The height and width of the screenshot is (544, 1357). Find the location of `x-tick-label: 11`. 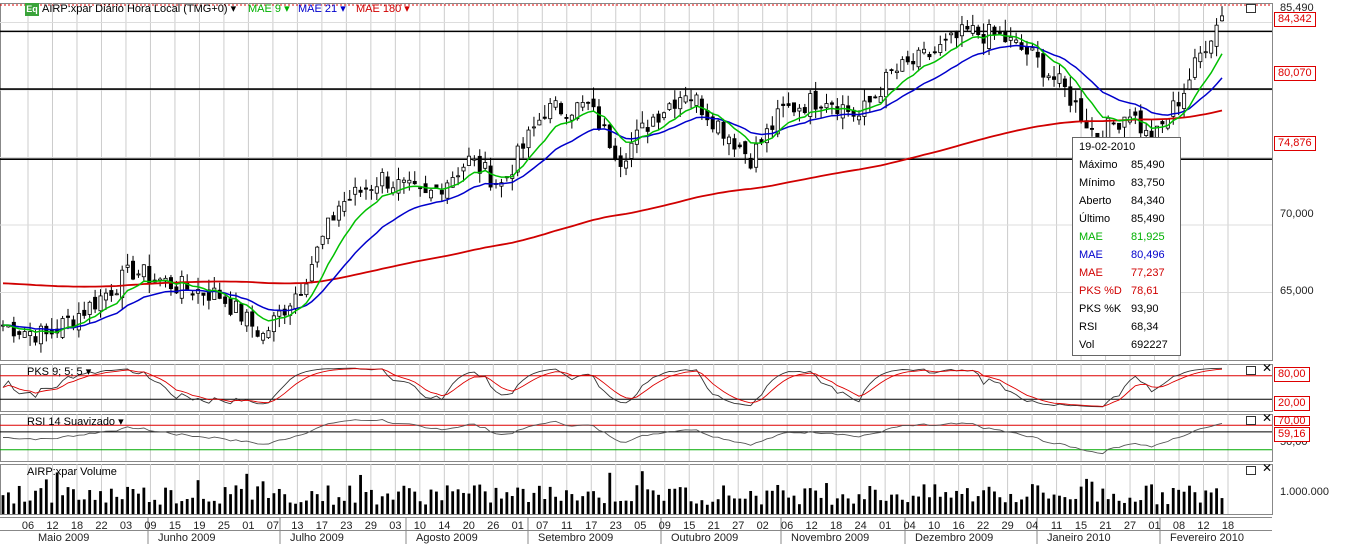

x-tick-label: 11 is located at coordinates (567, 526).